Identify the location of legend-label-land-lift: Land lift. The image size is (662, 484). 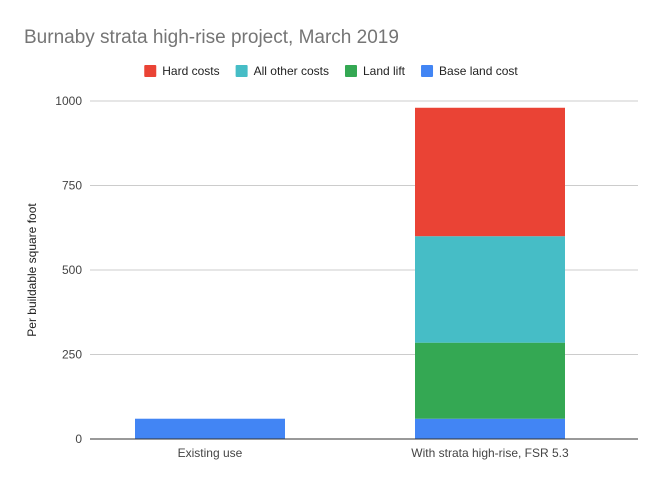
(384, 71).